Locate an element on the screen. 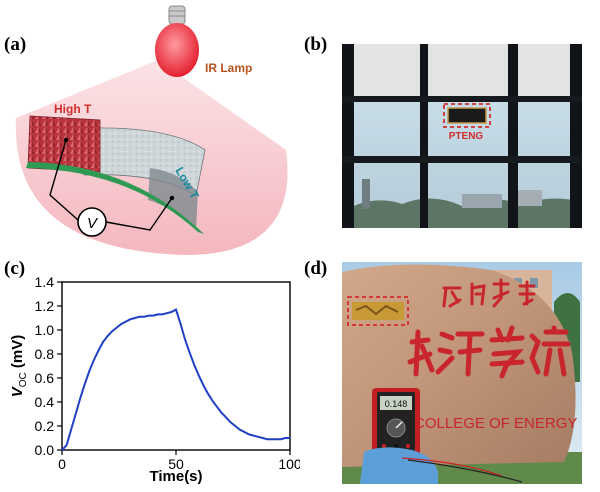 The height and width of the screenshot is (492, 600). voltmeter-icon: V is located at coordinates (92, 222).